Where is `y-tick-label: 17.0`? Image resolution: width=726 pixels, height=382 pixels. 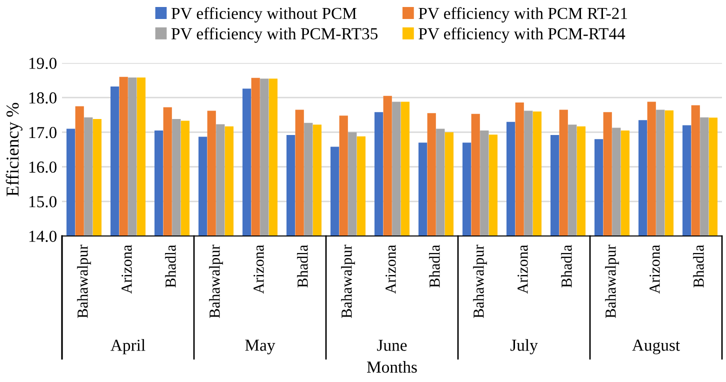 y-tick-label: 17.0 is located at coordinates (43, 132).